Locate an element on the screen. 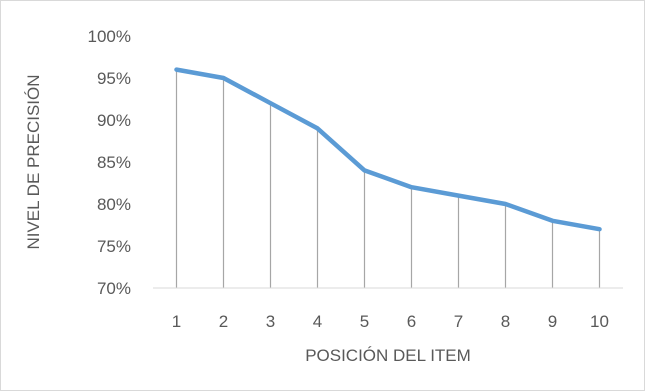 The height and width of the screenshot is (392, 645). x-axis-ticks: 1 2 3 4 5 6 7 8 9 10 is located at coordinates (390, 321).